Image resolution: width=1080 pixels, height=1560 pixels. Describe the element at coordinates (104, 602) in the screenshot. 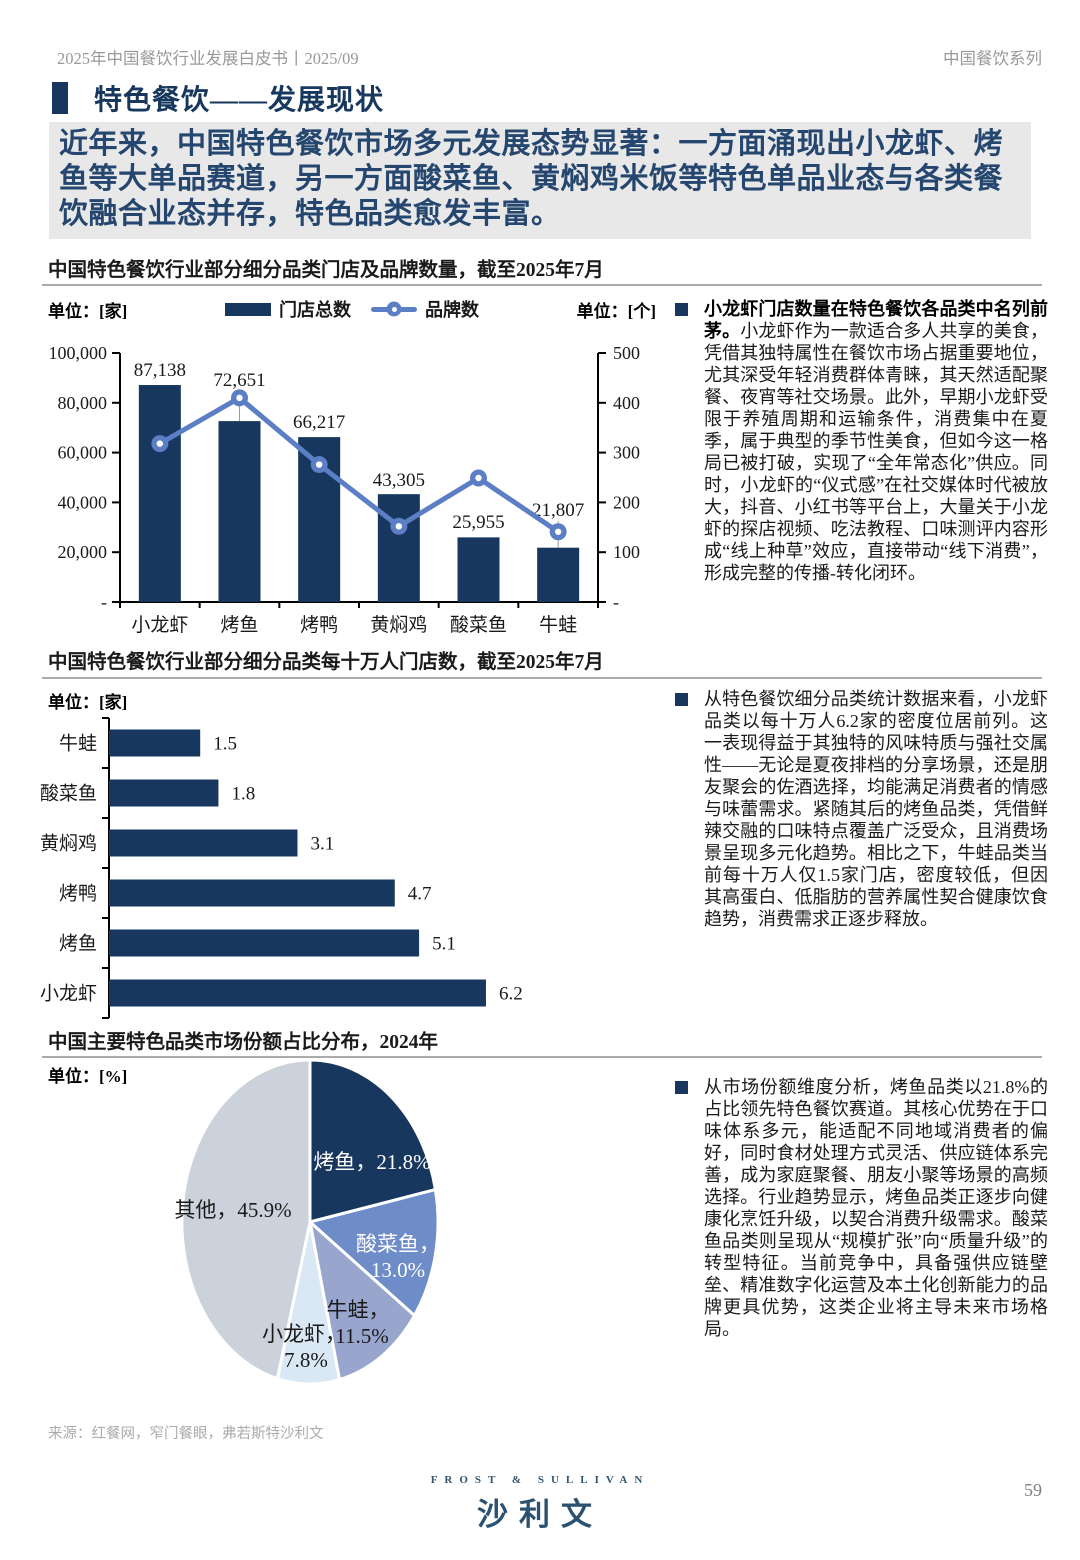

I see `left-axis-tick: -` at that location.